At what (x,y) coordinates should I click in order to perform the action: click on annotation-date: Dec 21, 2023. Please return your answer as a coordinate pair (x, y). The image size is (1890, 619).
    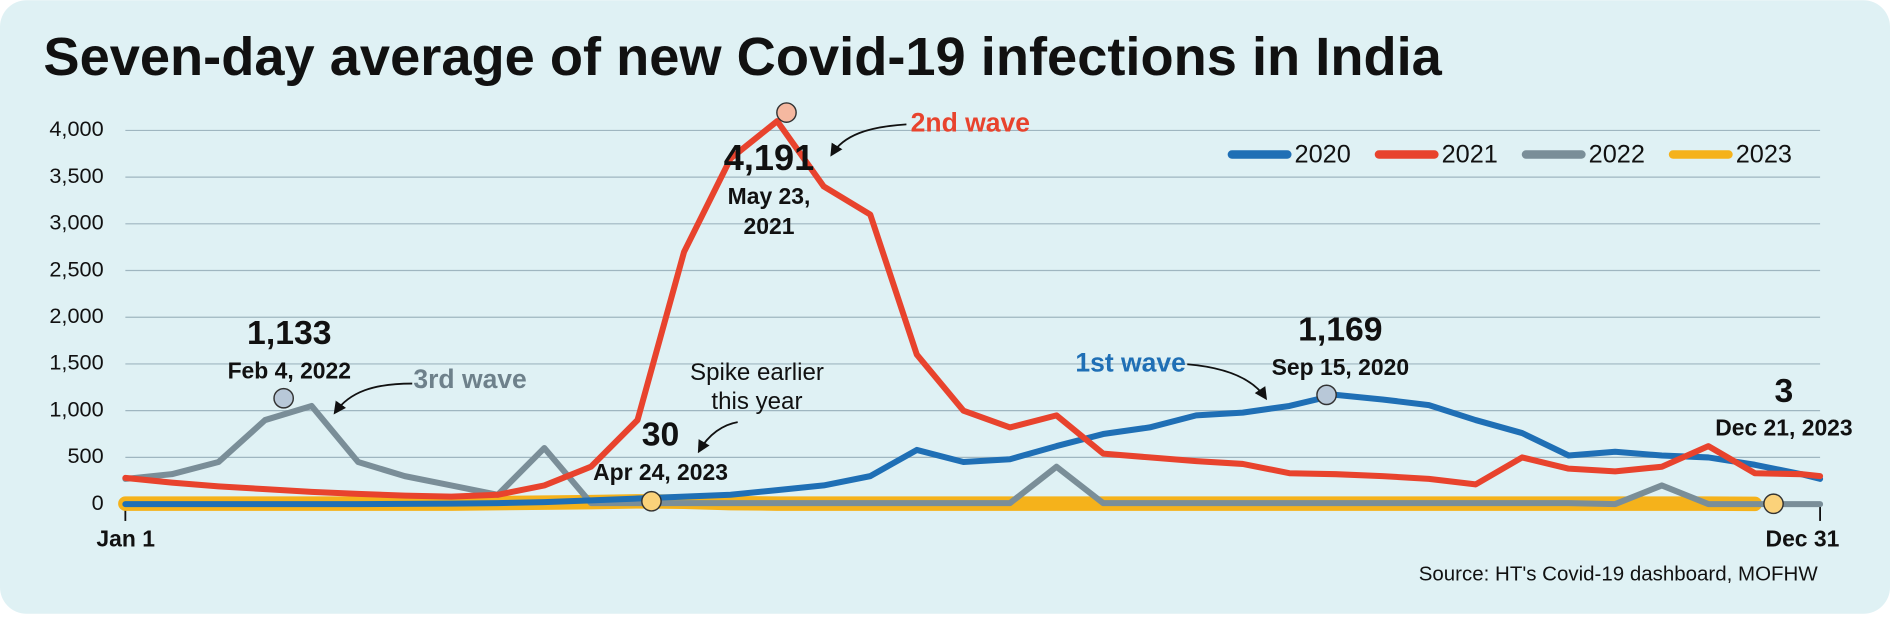
    Looking at the image, I should click on (1783, 427).